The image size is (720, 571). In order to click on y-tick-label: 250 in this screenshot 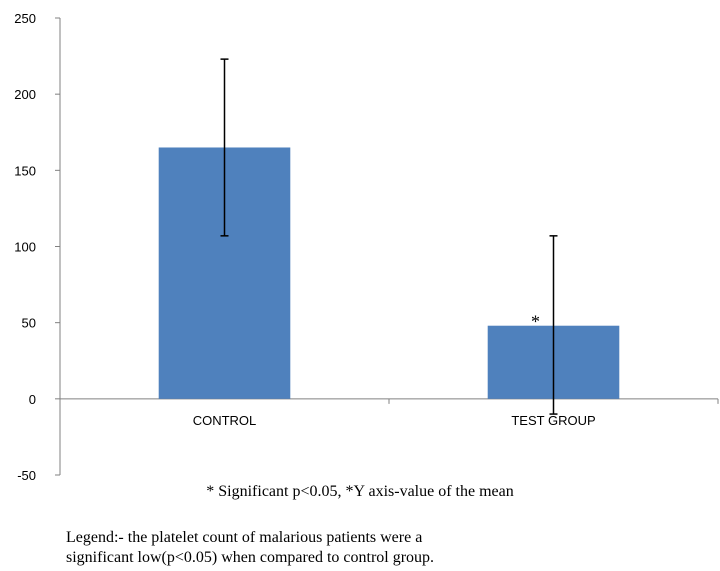, I will do `click(25, 18)`.